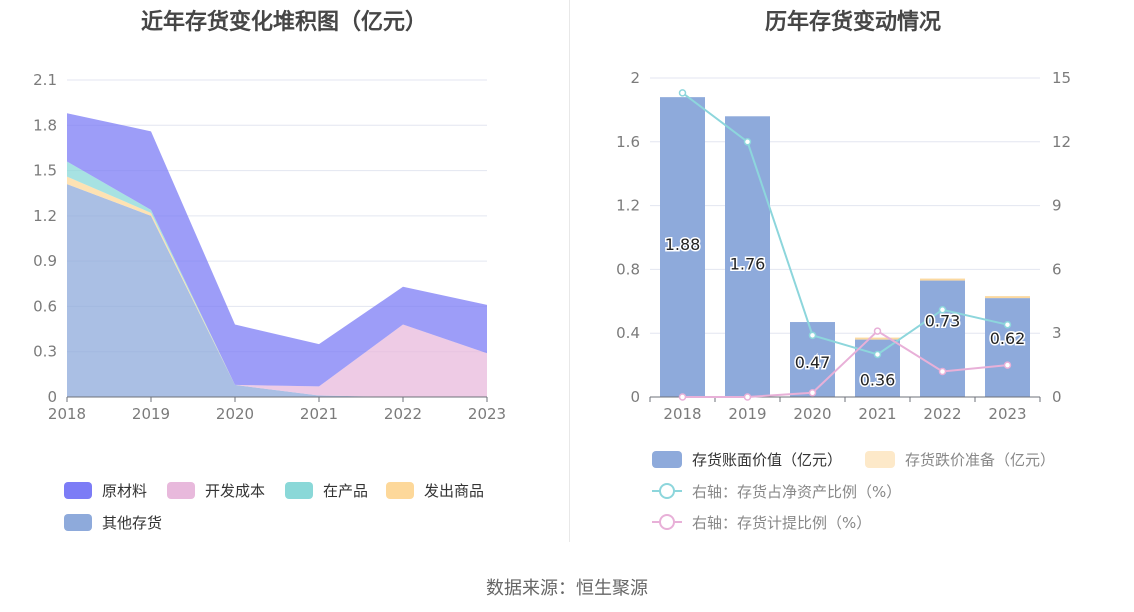 This screenshot has width=1134, height=612. Describe the element at coordinates (1061, 78) in the screenshot. I see `y2-tick-label: 15` at that location.